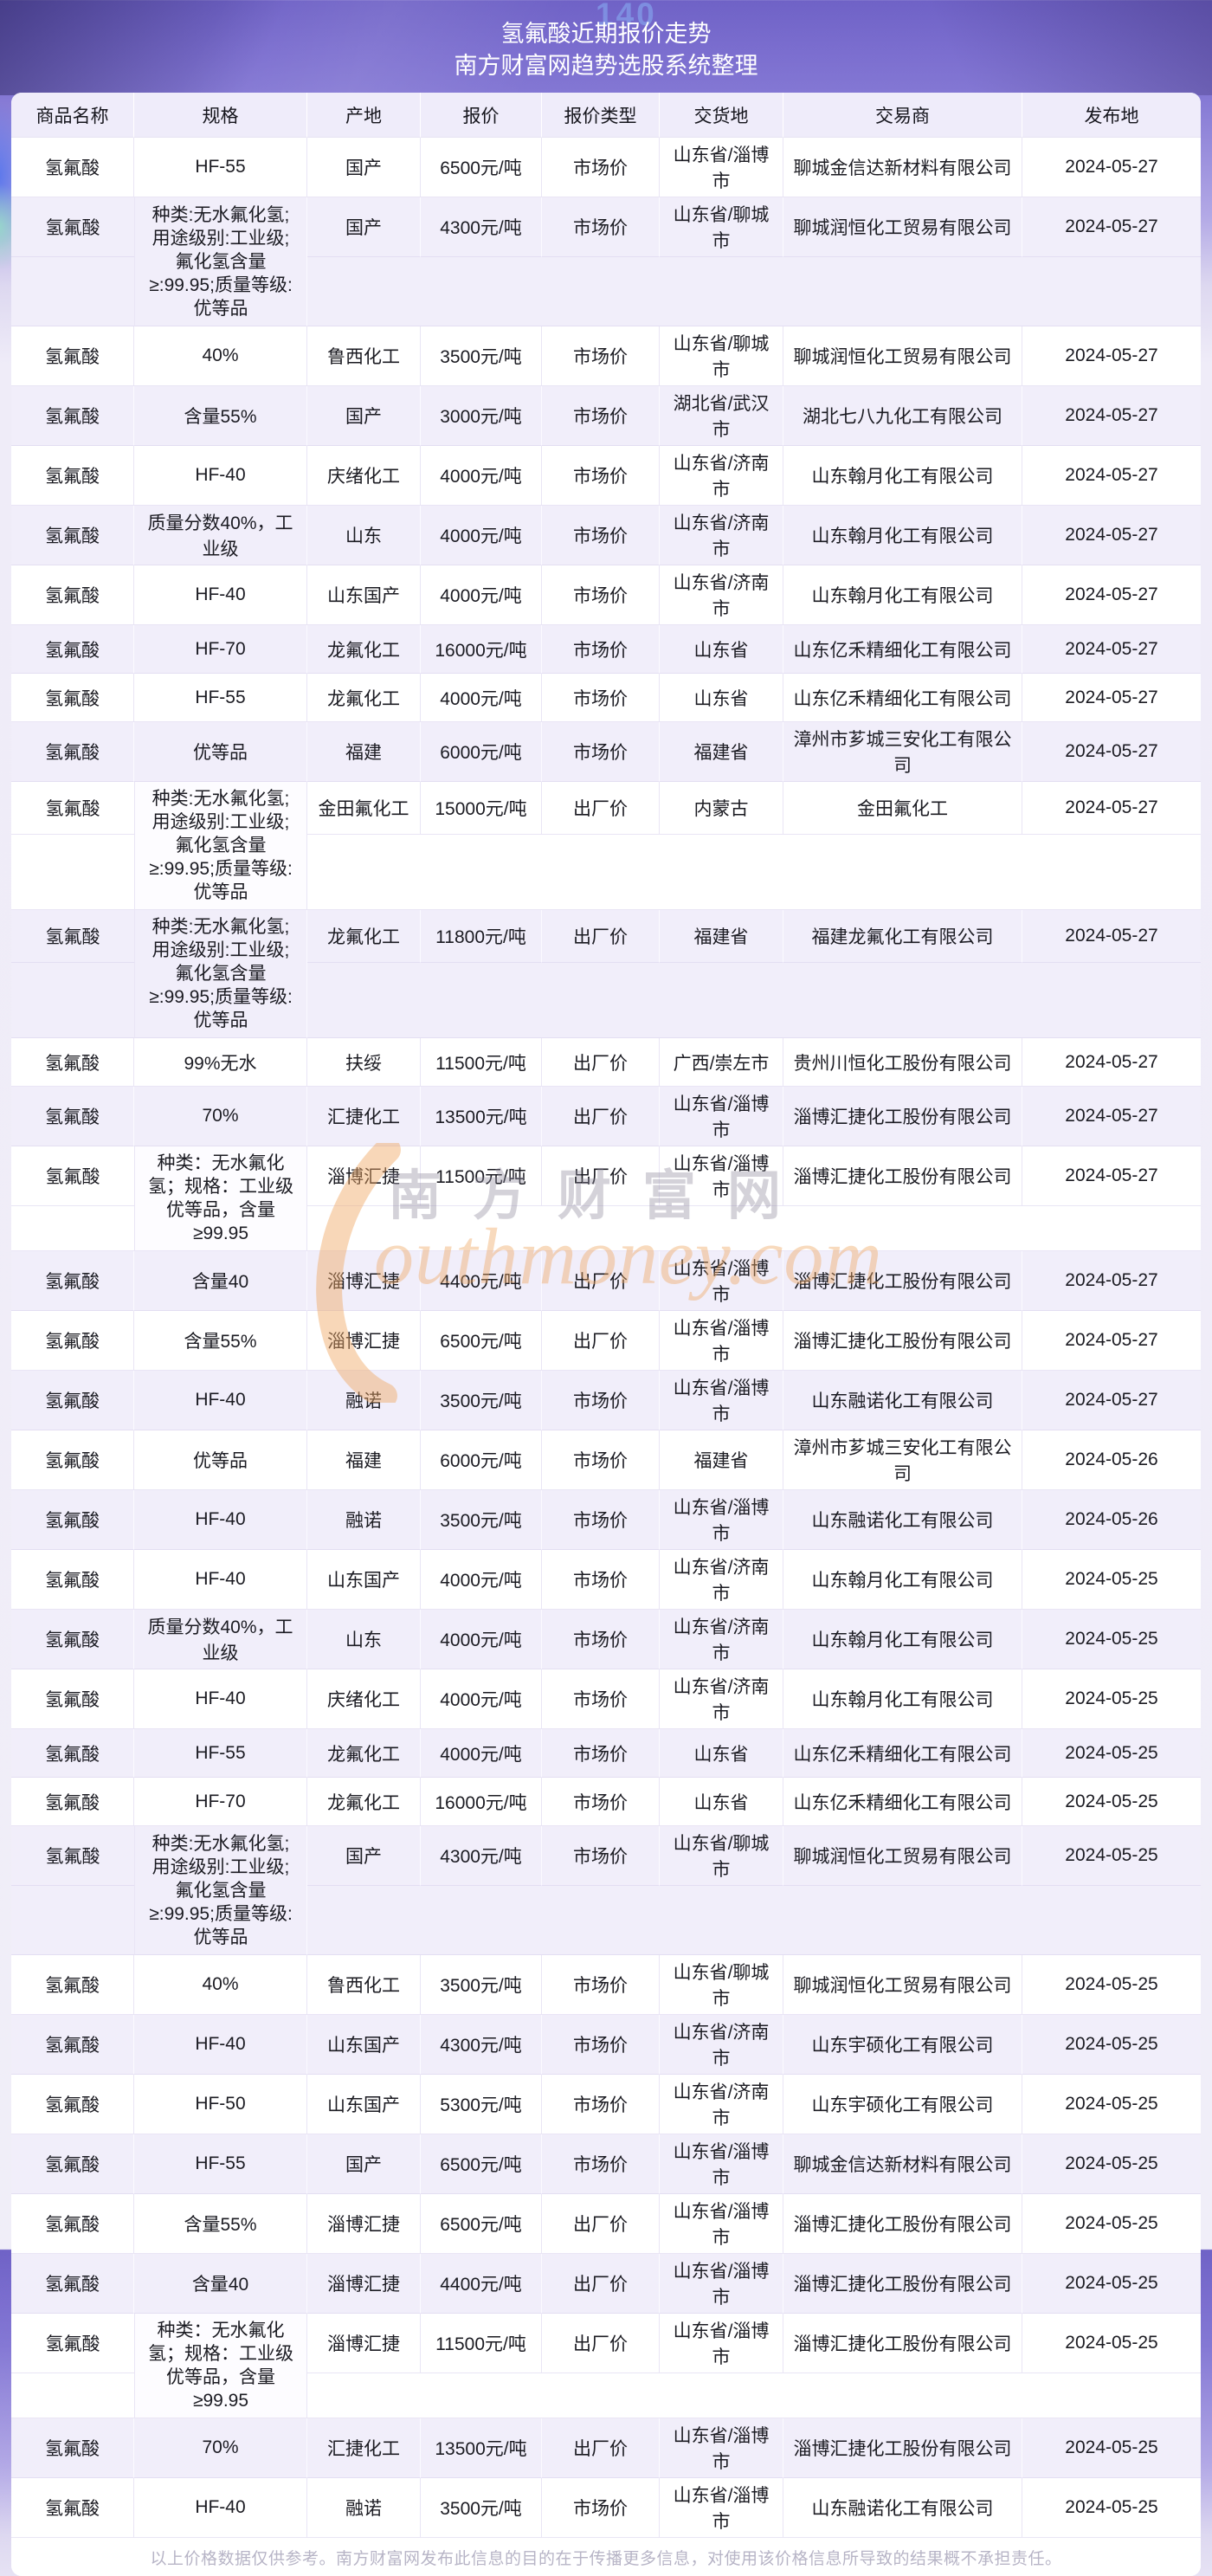  What do you see at coordinates (221, 1985) in the screenshot?
I see `table-cell: 40%` at bounding box center [221, 1985].